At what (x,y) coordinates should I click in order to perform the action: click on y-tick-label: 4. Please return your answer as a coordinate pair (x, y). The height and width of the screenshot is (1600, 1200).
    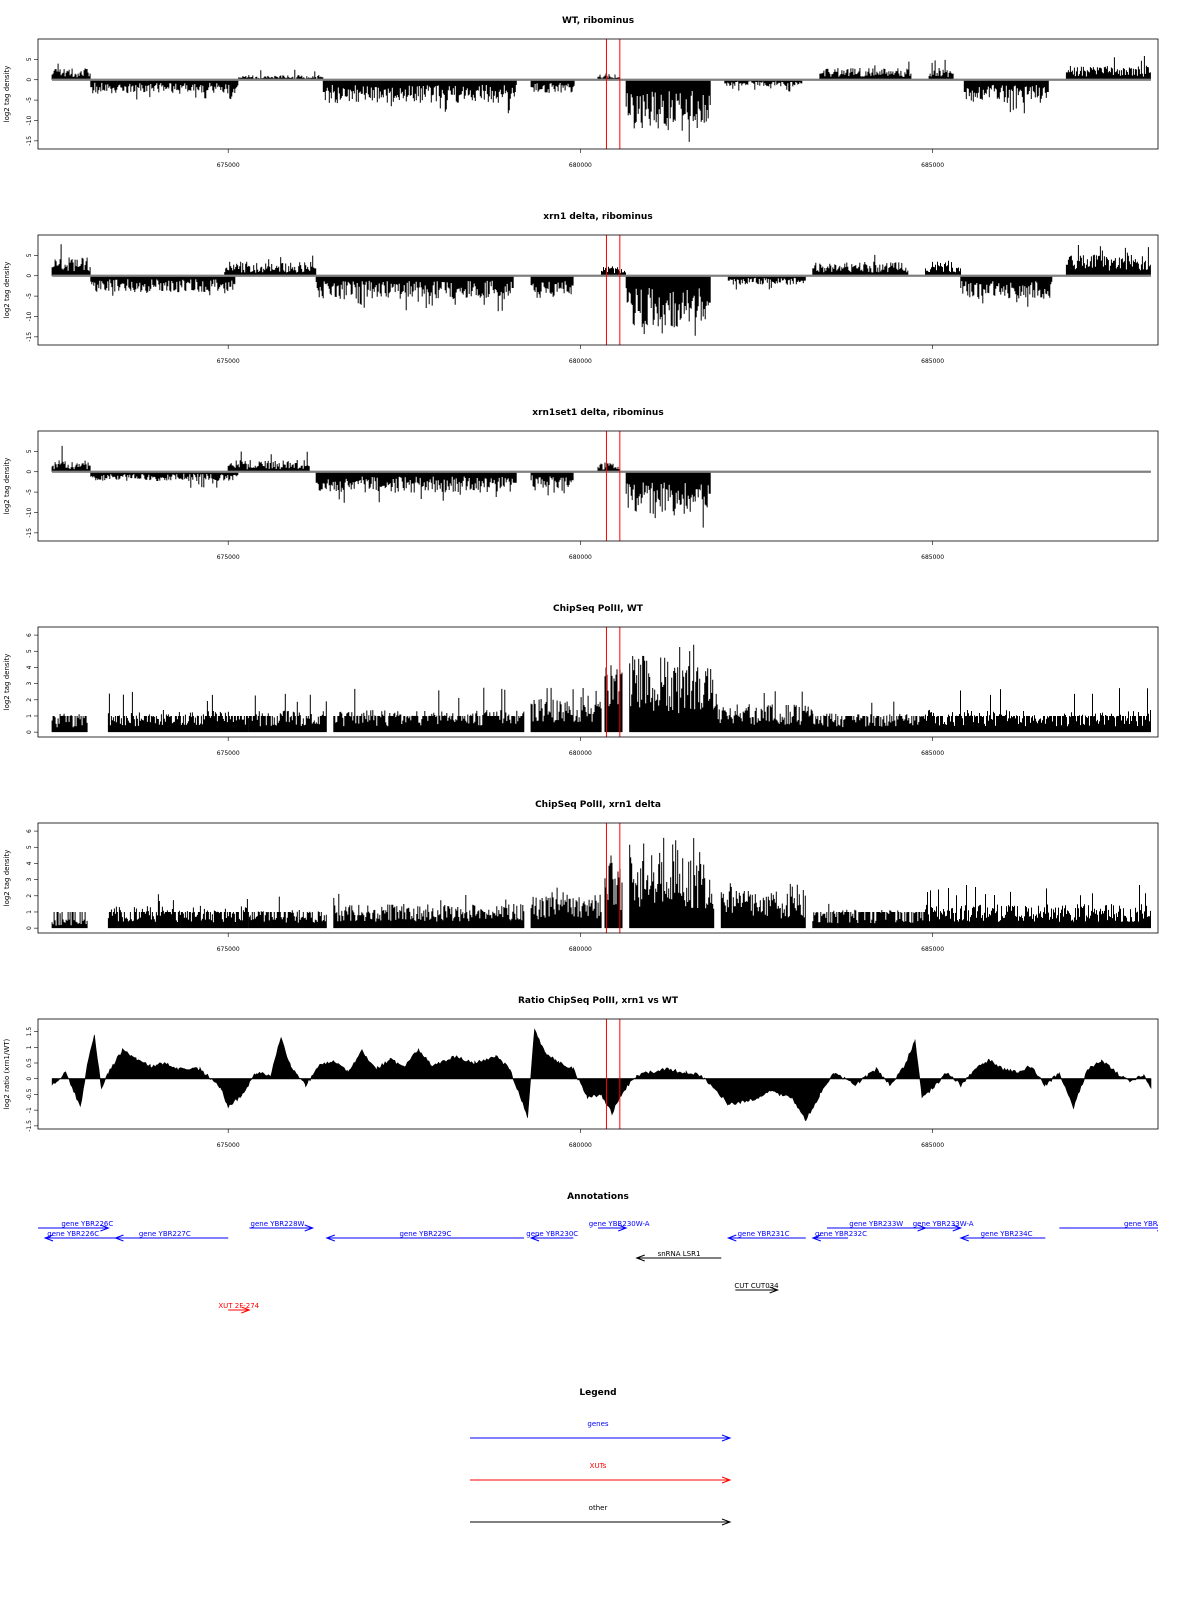
    Looking at the image, I should click on (29, 863).